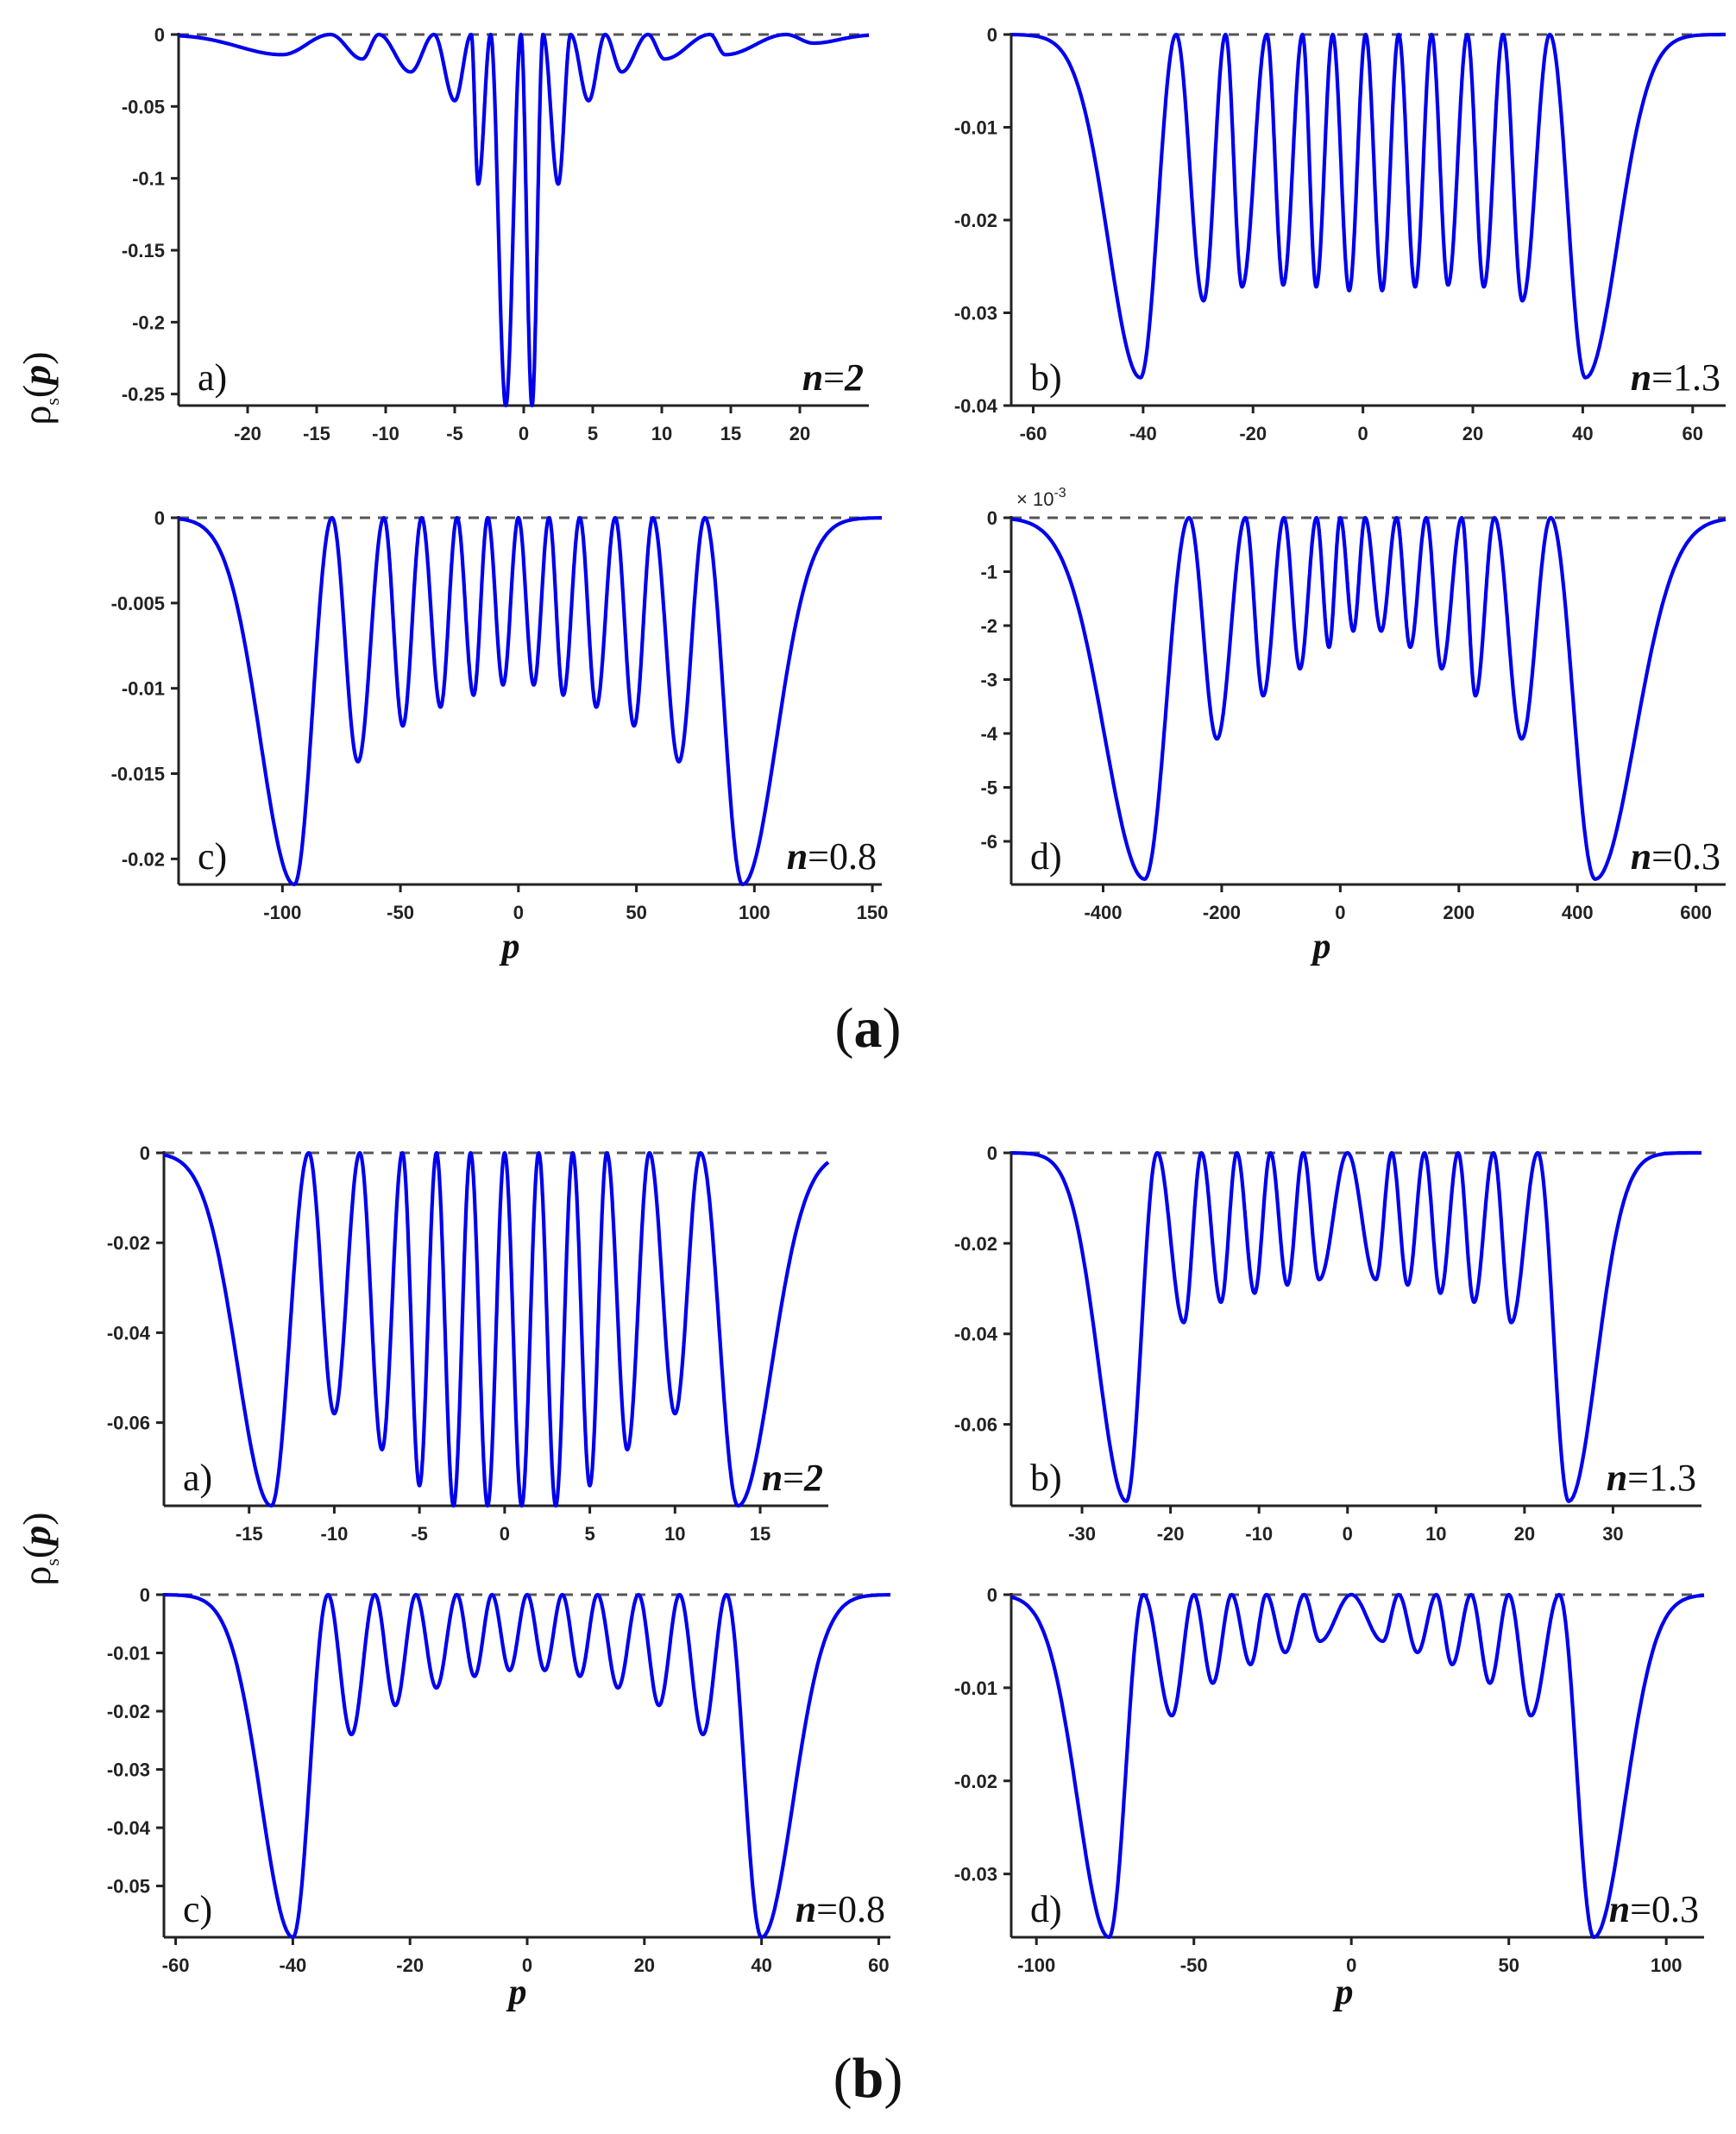 Image resolution: width=1736 pixels, height=2134 pixels. Describe the element at coordinates (212, 856) in the screenshot. I see `panel-letter: c)` at that location.